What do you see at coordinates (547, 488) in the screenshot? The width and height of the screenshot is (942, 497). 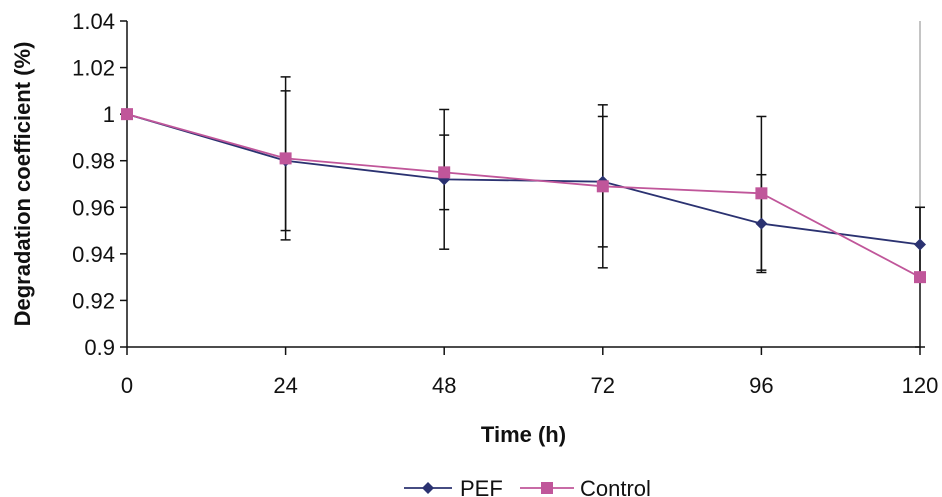 I see `legend-marker-control` at bounding box center [547, 488].